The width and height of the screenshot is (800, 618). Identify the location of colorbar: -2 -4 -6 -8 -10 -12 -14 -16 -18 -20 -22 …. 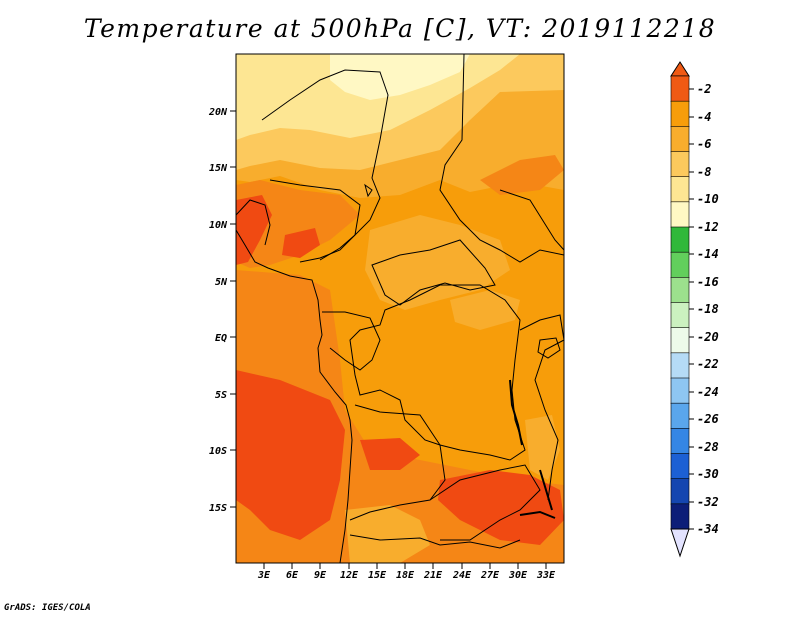
(694, 309).